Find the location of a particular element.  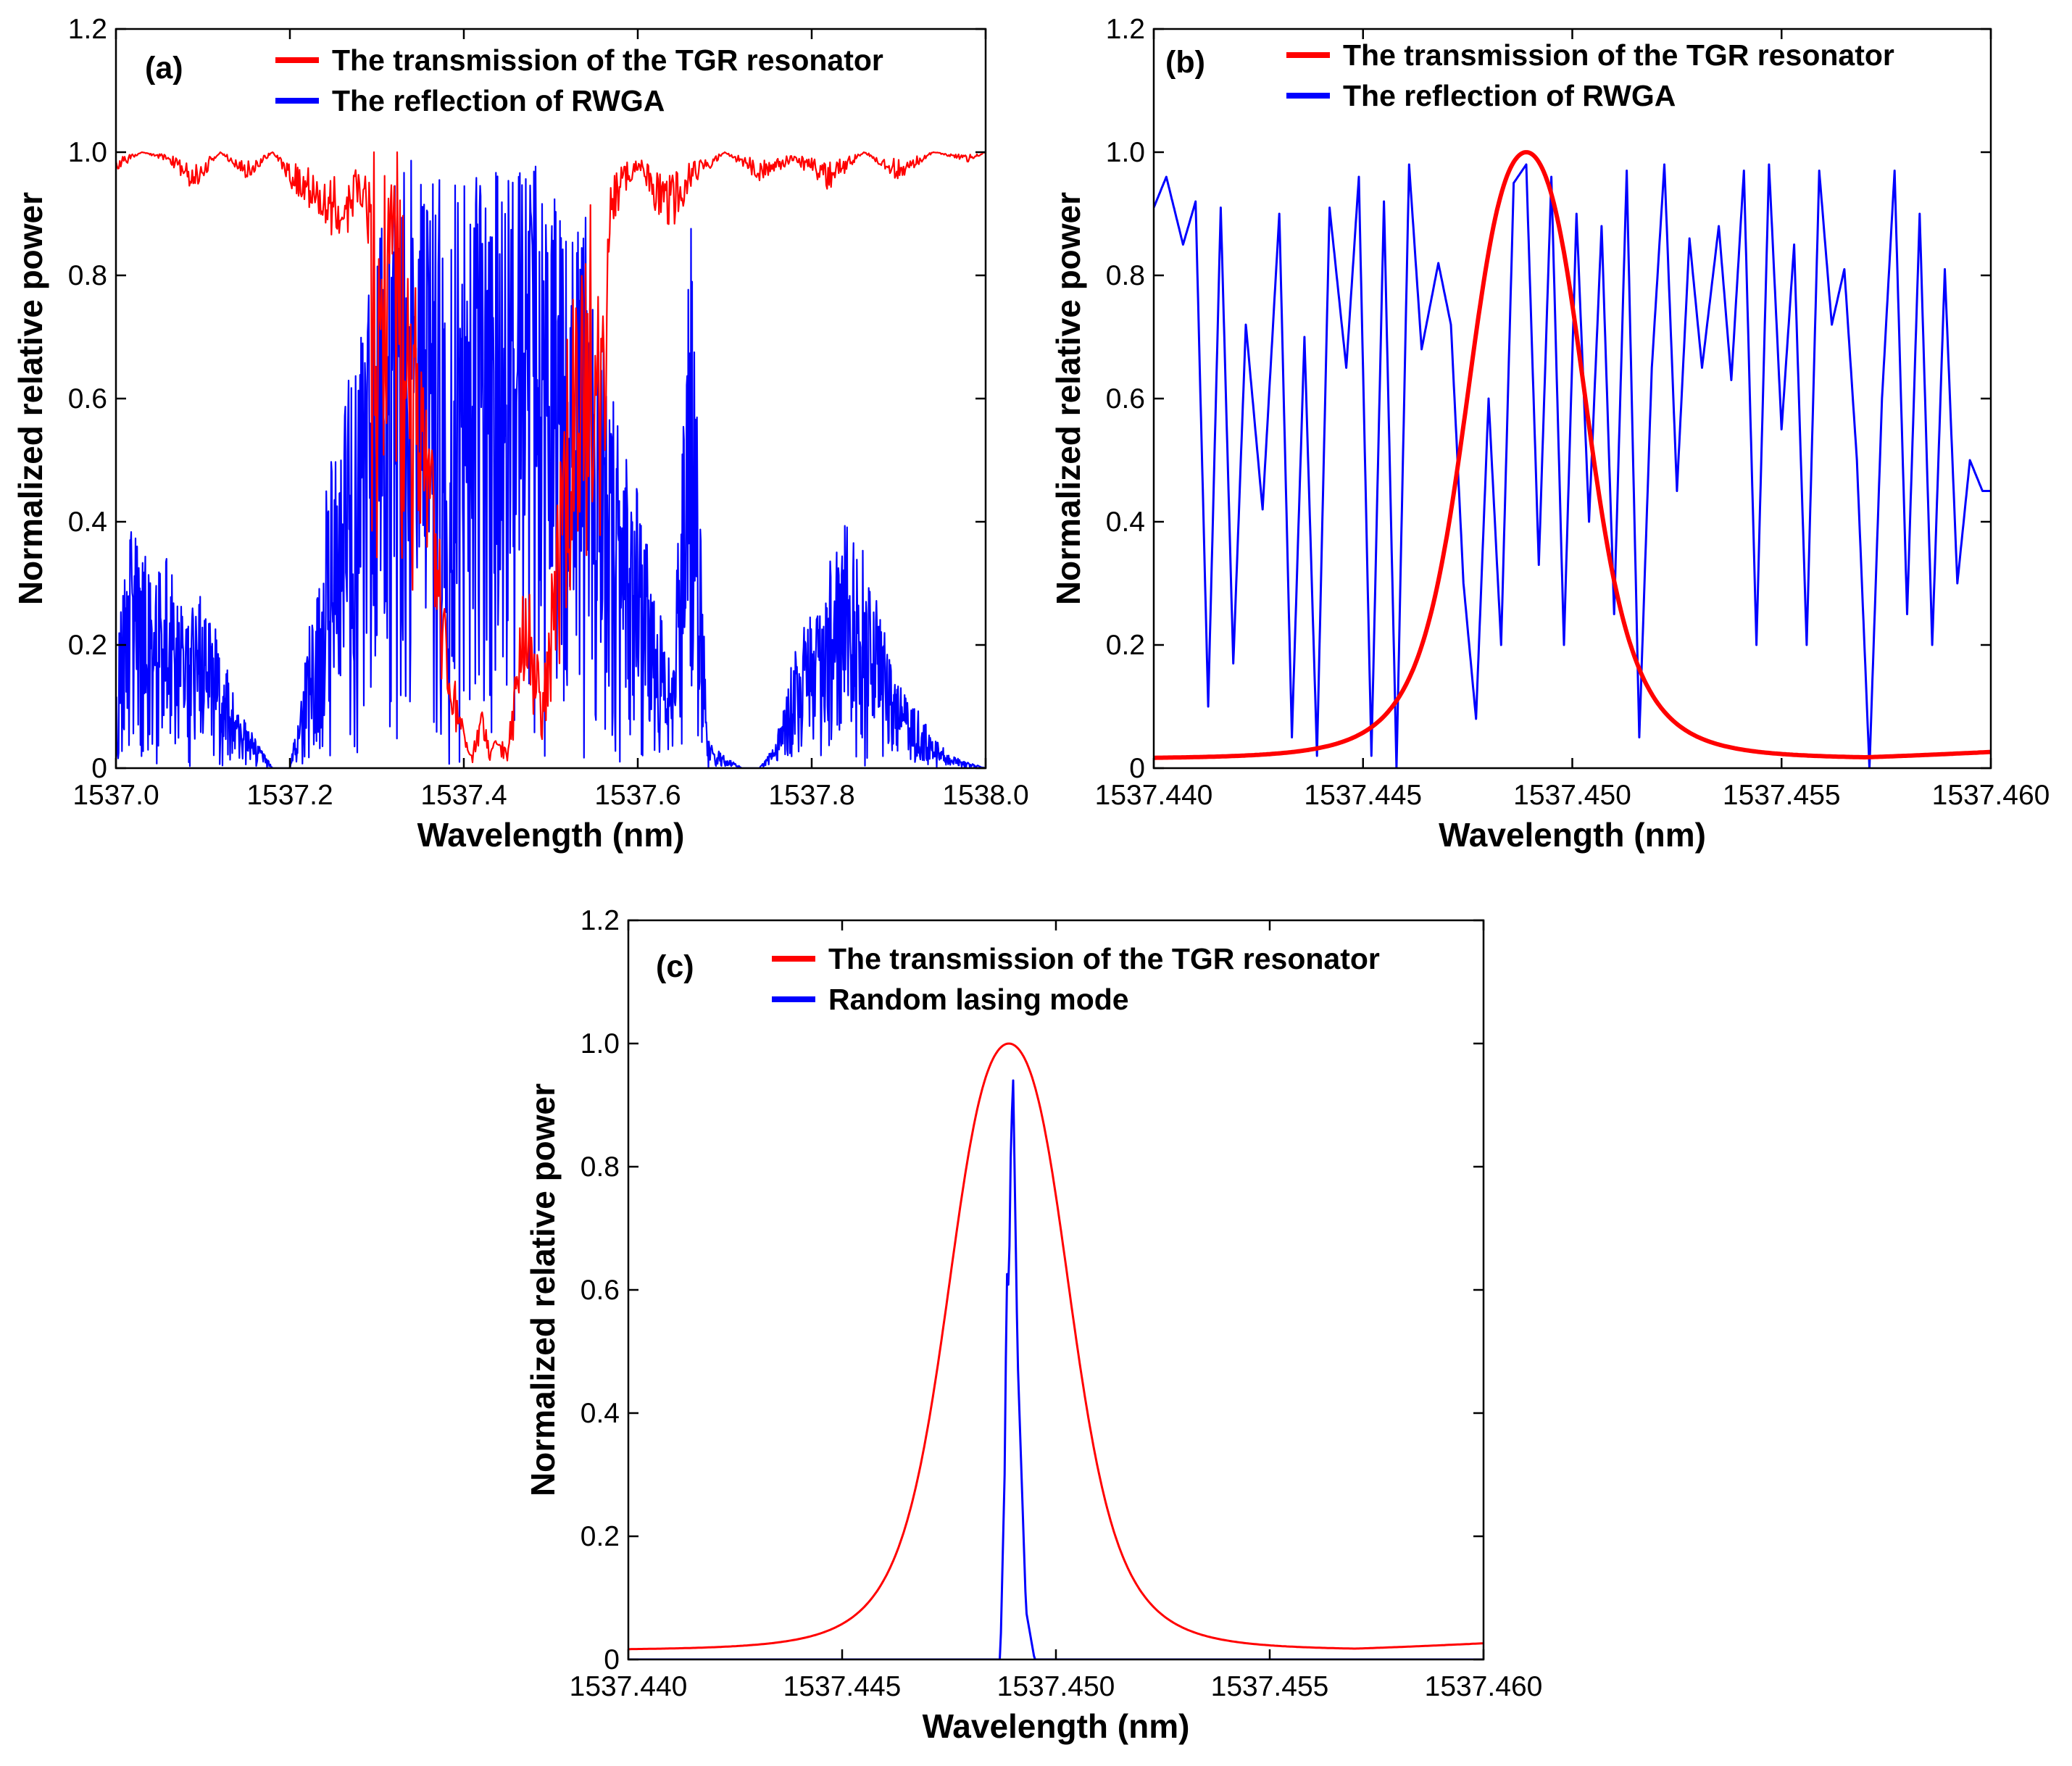

panel-label: (a) is located at coordinates (164, 68).